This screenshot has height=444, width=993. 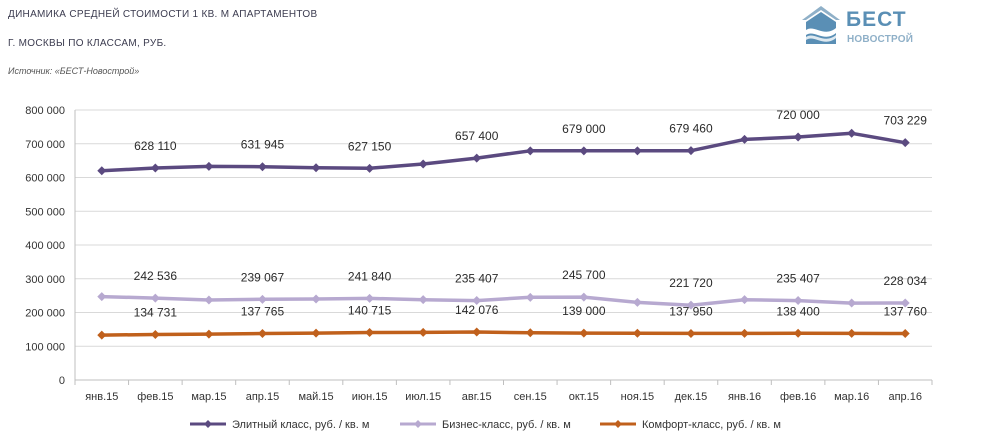 I want to click on x-tick-label: май.15, so click(x=315, y=397).